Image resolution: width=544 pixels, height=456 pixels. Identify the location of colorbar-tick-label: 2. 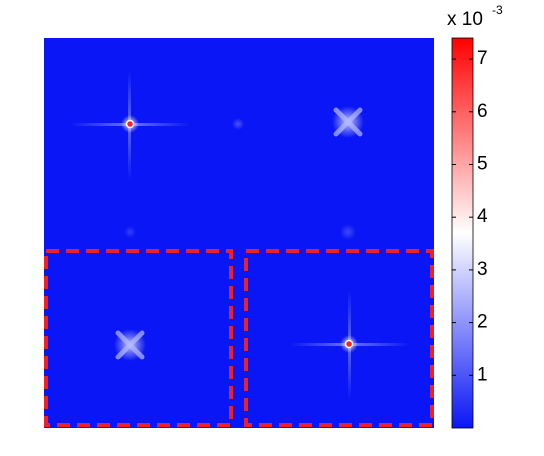
(482, 322).